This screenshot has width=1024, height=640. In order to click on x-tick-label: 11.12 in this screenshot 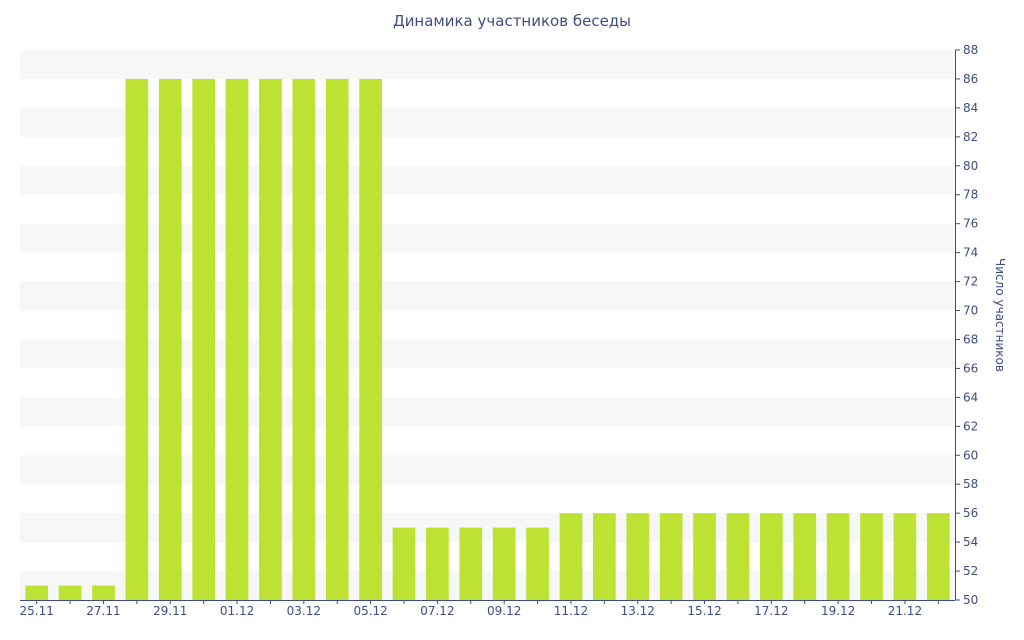, I will do `click(571, 611)`.